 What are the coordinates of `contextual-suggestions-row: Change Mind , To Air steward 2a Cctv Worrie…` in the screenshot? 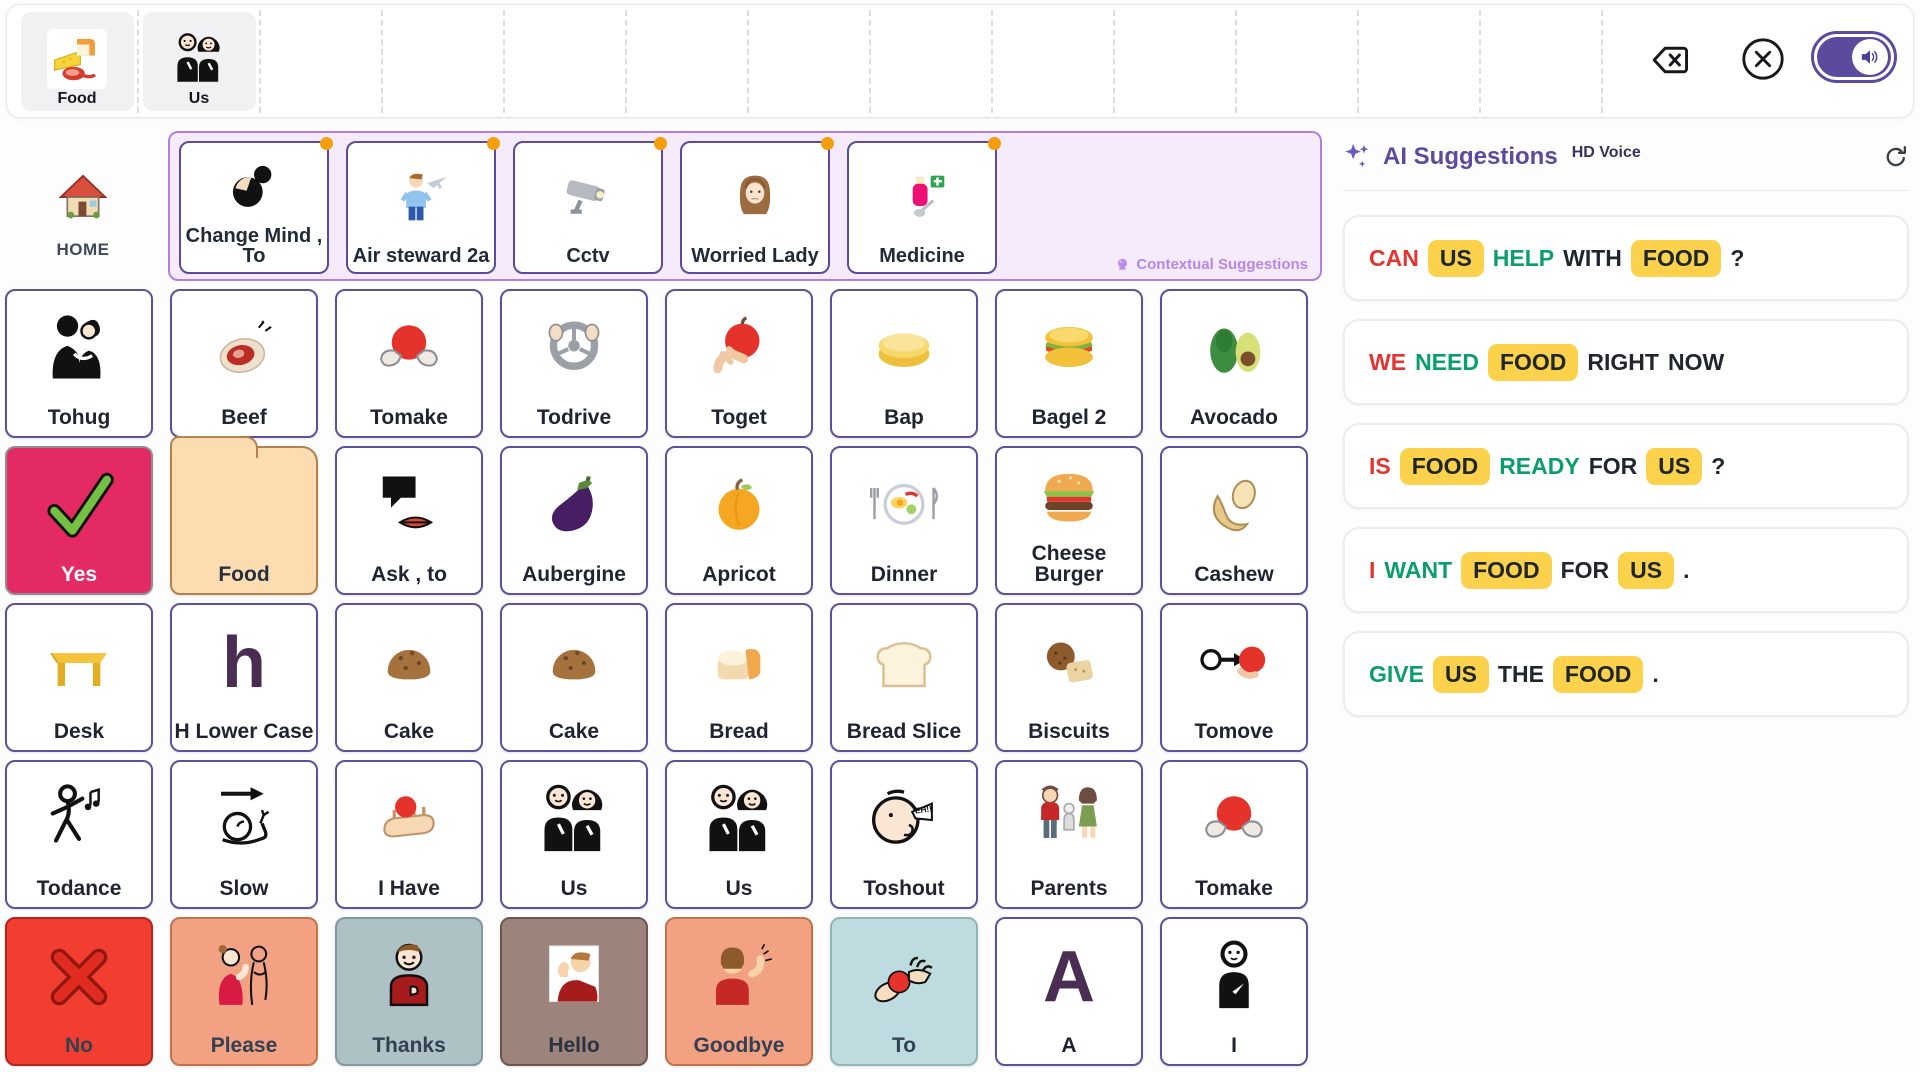 It's located at (745, 206).